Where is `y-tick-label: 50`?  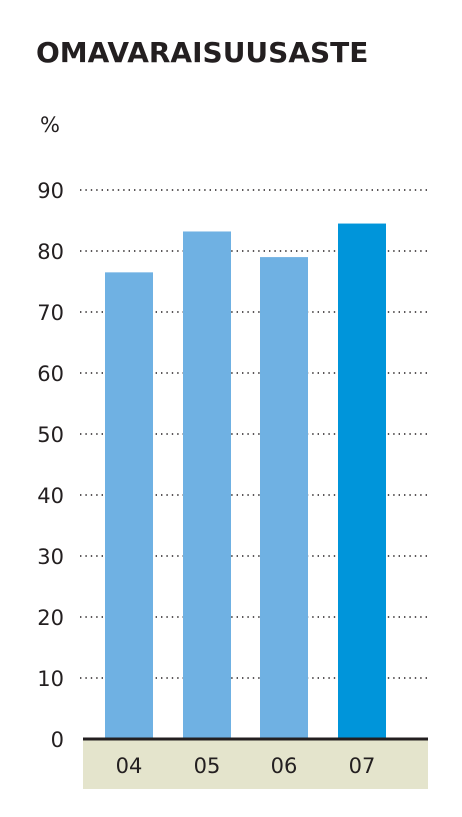 y-tick-label: 50 is located at coordinates (50, 435).